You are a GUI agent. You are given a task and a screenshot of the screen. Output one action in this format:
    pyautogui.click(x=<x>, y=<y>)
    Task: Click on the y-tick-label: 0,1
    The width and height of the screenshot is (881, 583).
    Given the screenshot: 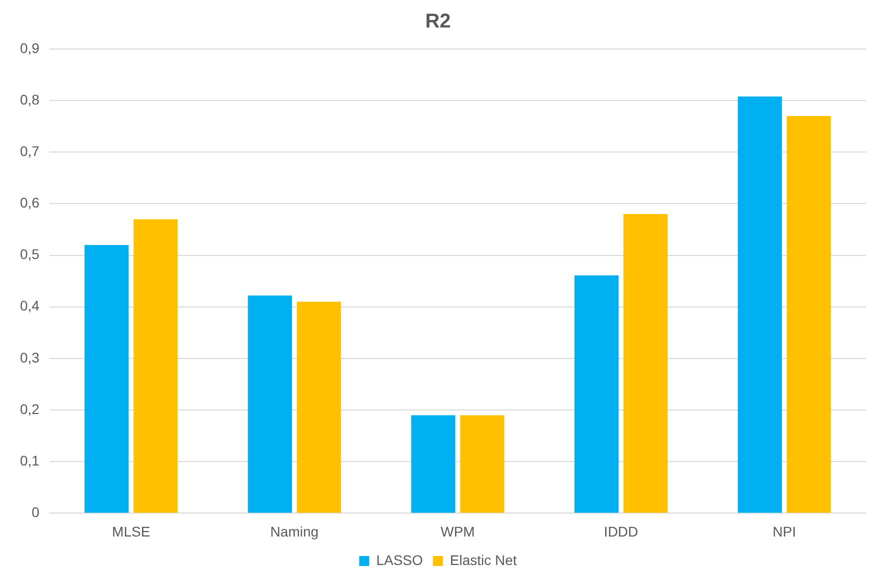 What is the action you would take?
    pyautogui.click(x=30, y=460)
    